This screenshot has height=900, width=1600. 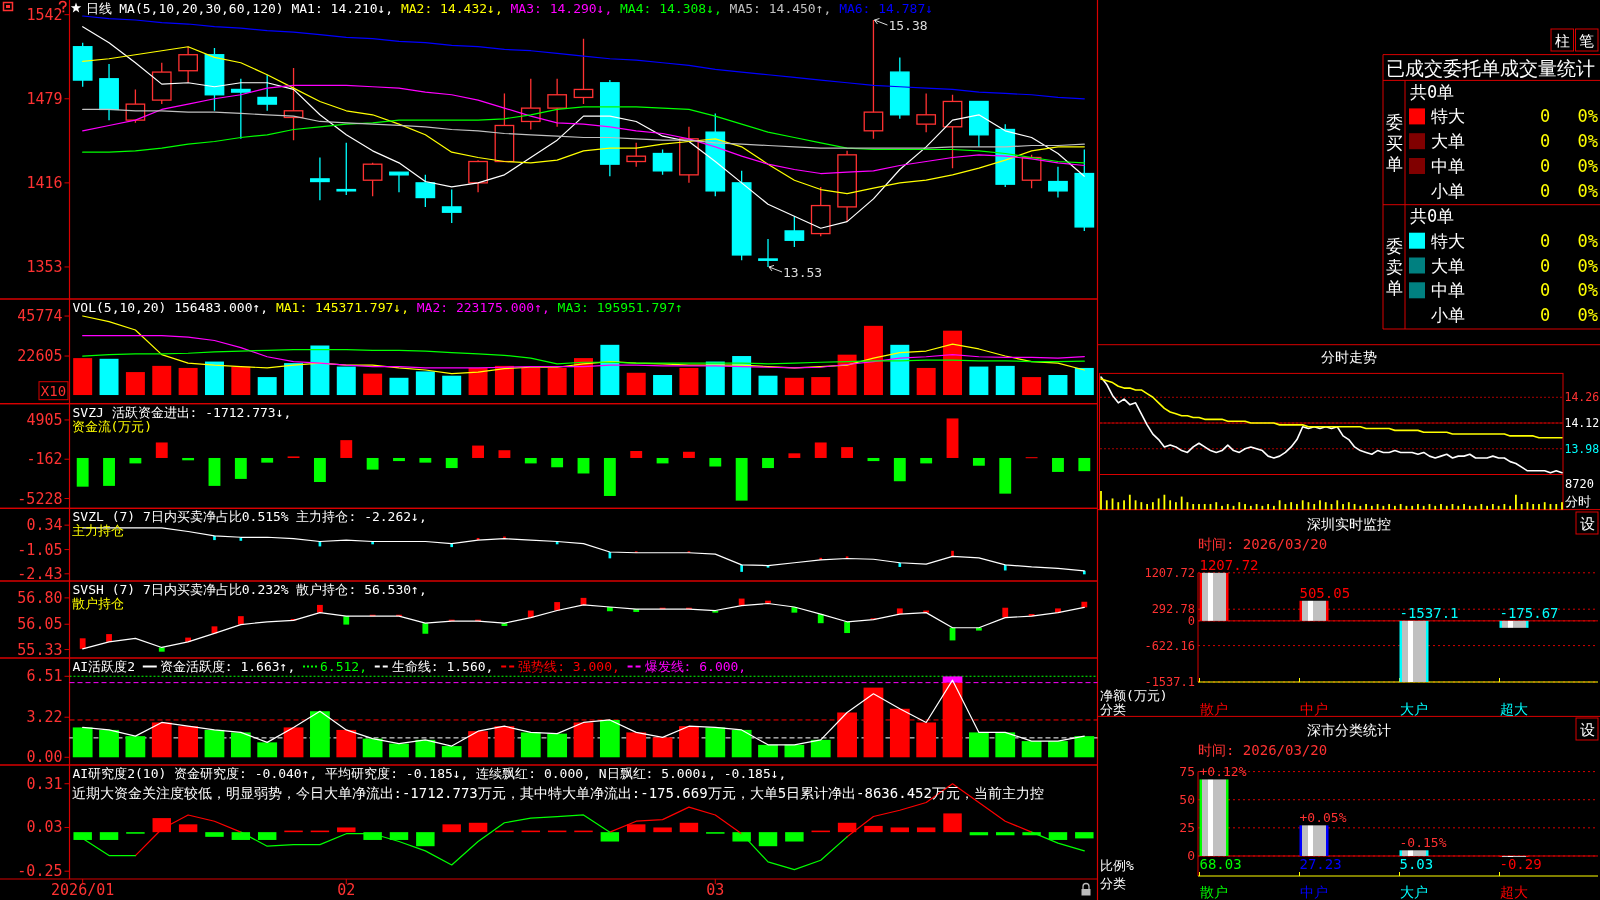 What do you see at coordinates (343, 666) in the screenshot?
I see `ref-line-label: 6.512,` at bounding box center [343, 666].